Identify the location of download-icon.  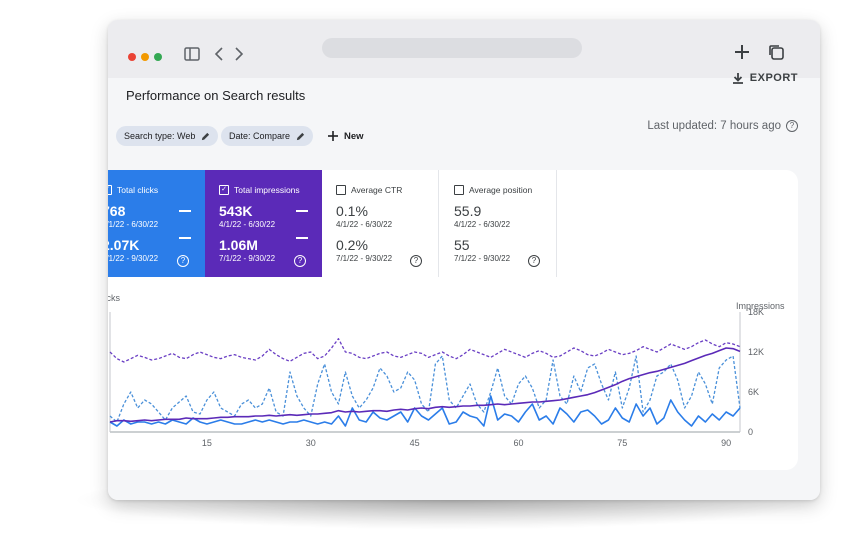
(737, 78).